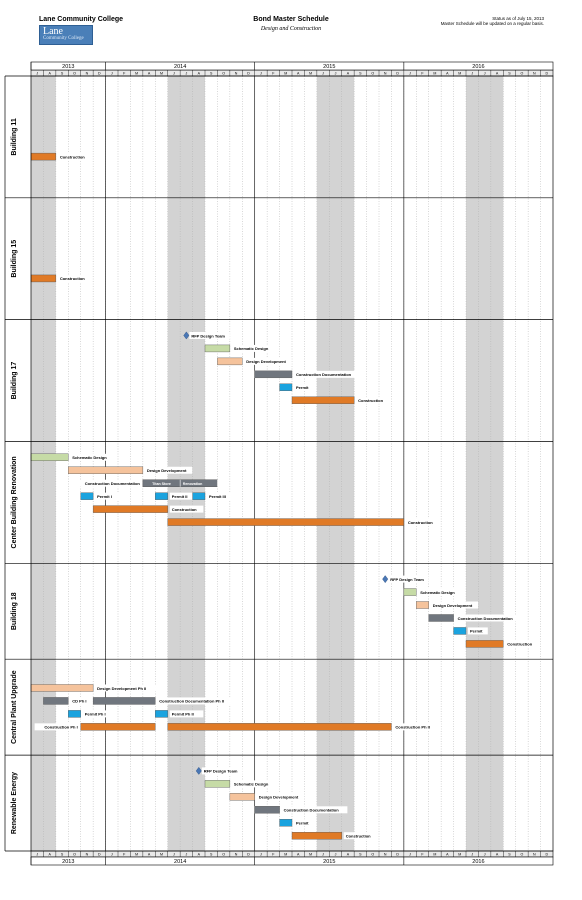  What do you see at coordinates (14, 136) in the screenshot?
I see `section-label: Building 11` at bounding box center [14, 136].